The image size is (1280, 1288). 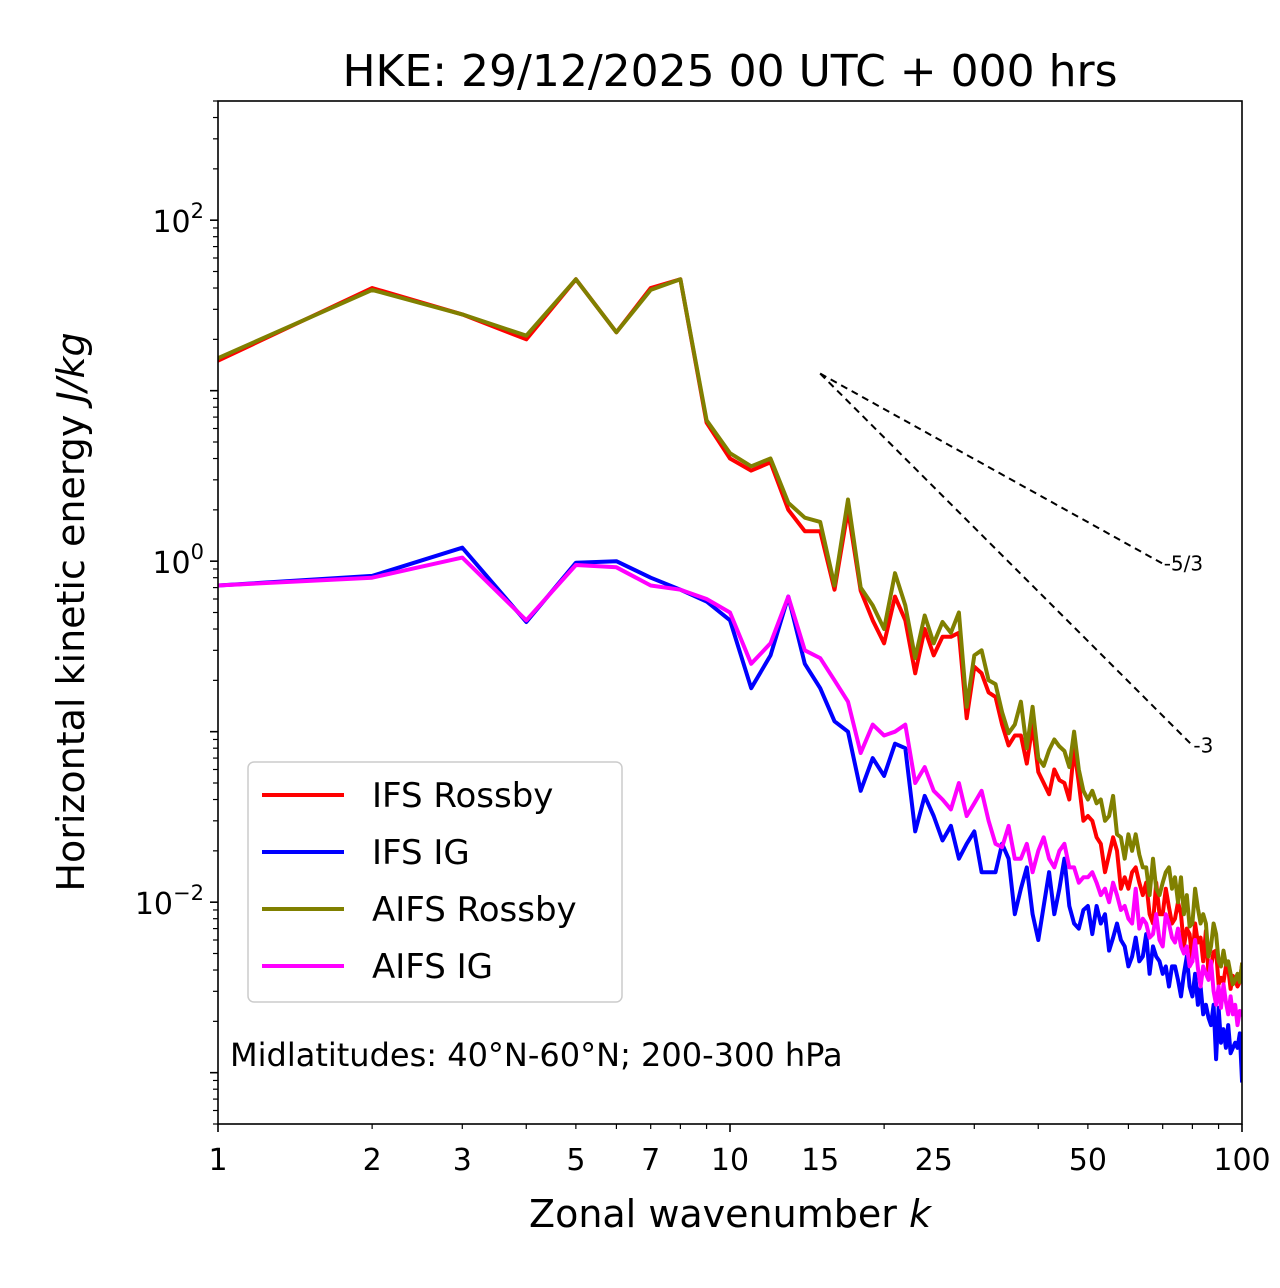 I want to click on legend-label: IFS IG, so click(x=421, y=853).